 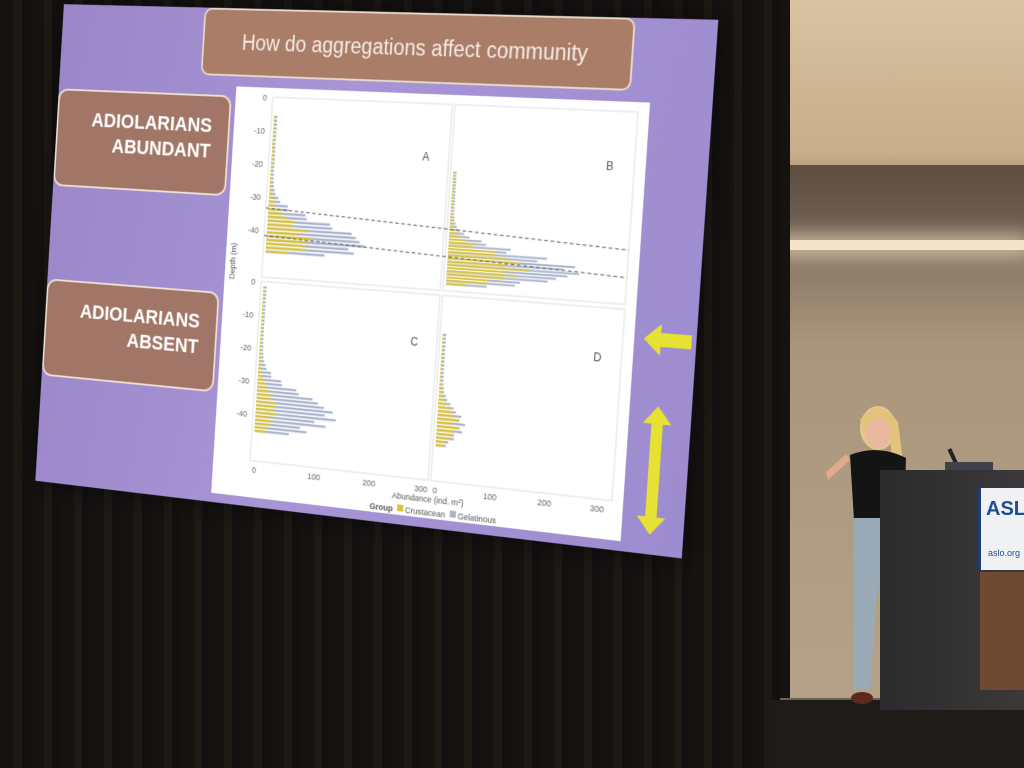 I want to click on aslo-url: aslo.org, so click(x=1004, y=553).